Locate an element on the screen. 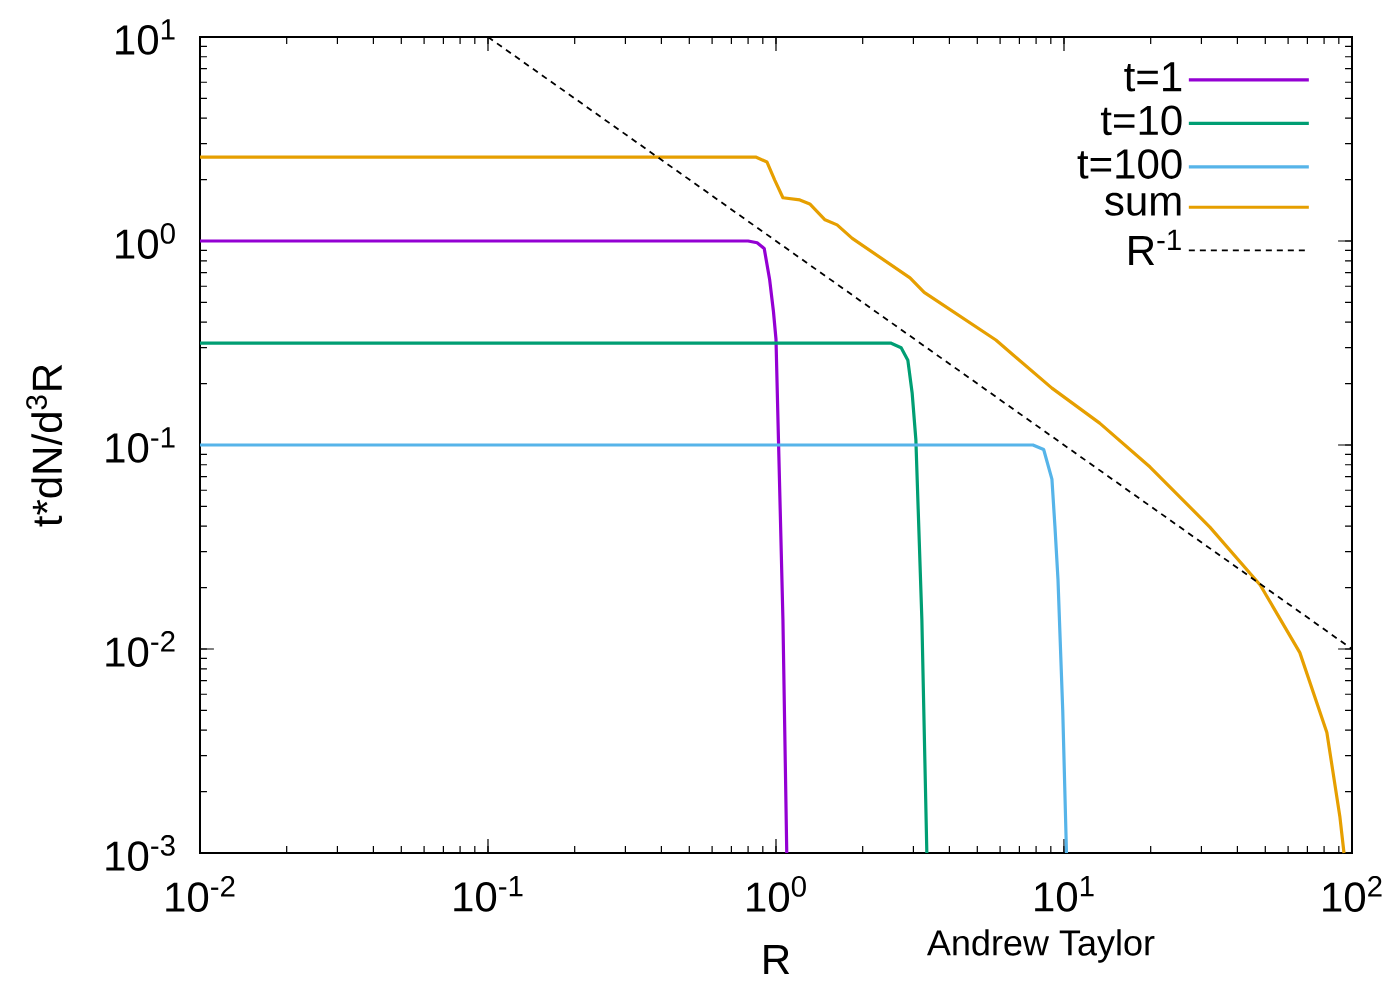 The height and width of the screenshot is (981, 1386). legend-label: t=1 is located at coordinates (1153, 77).